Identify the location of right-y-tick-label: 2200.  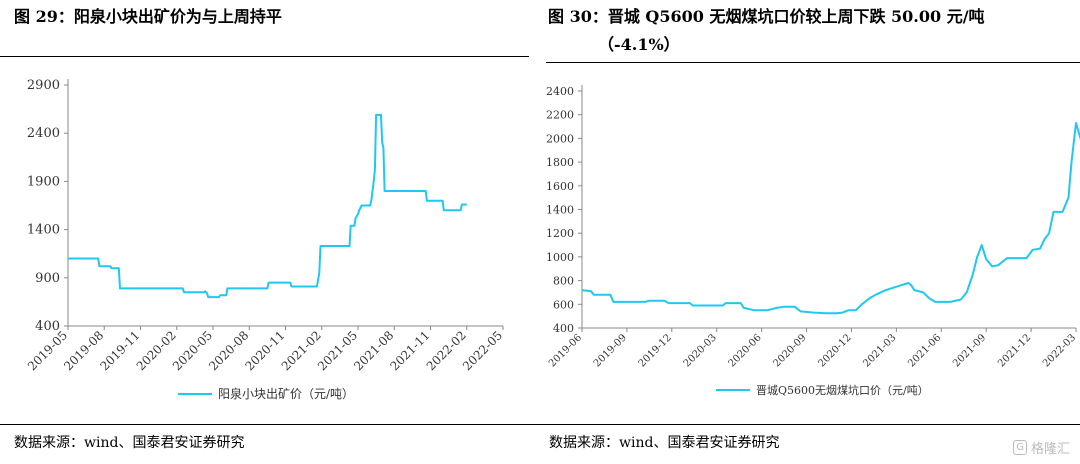
(560, 115).